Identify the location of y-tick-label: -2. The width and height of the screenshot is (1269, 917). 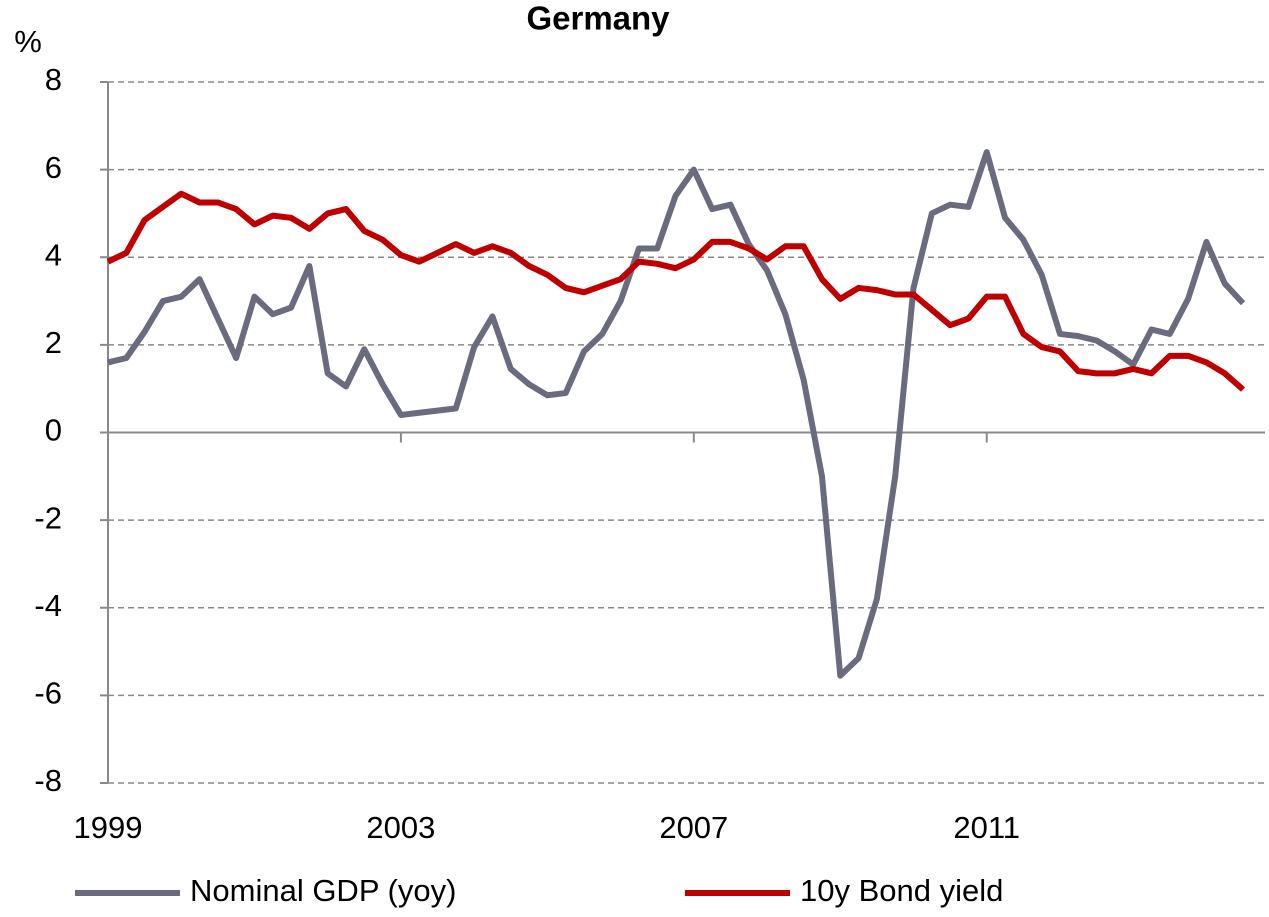
(48, 517).